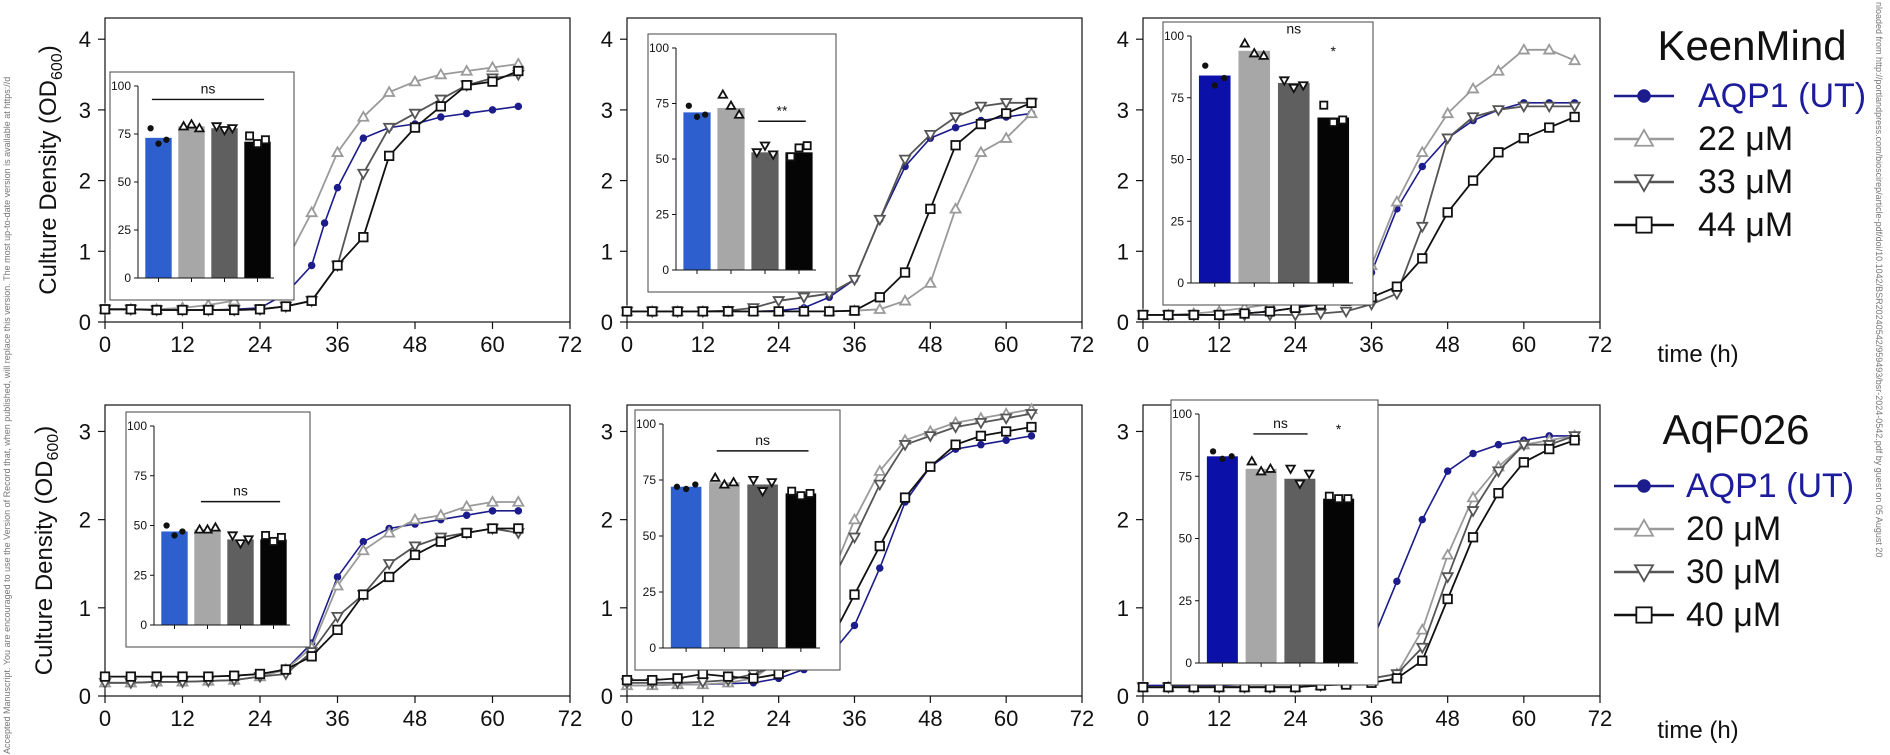  Describe the element at coordinates (1751, 45) in the screenshot. I see `legend-title: KeenMind` at that location.